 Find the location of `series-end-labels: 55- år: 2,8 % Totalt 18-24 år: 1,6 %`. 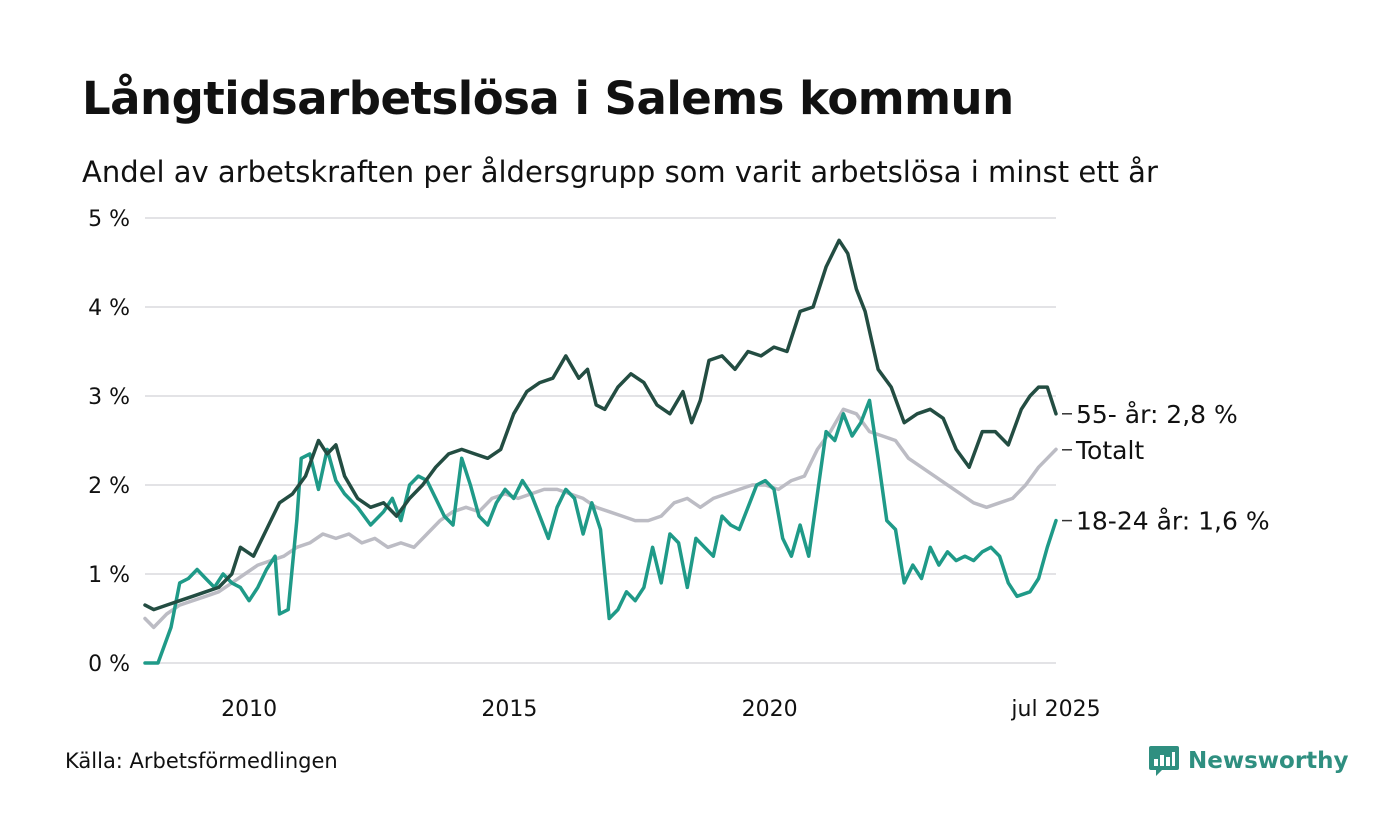

series-end-labels: 55- år: 2,8 % Totalt 18-24 år: 1,6 % is located at coordinates (1166, 468).